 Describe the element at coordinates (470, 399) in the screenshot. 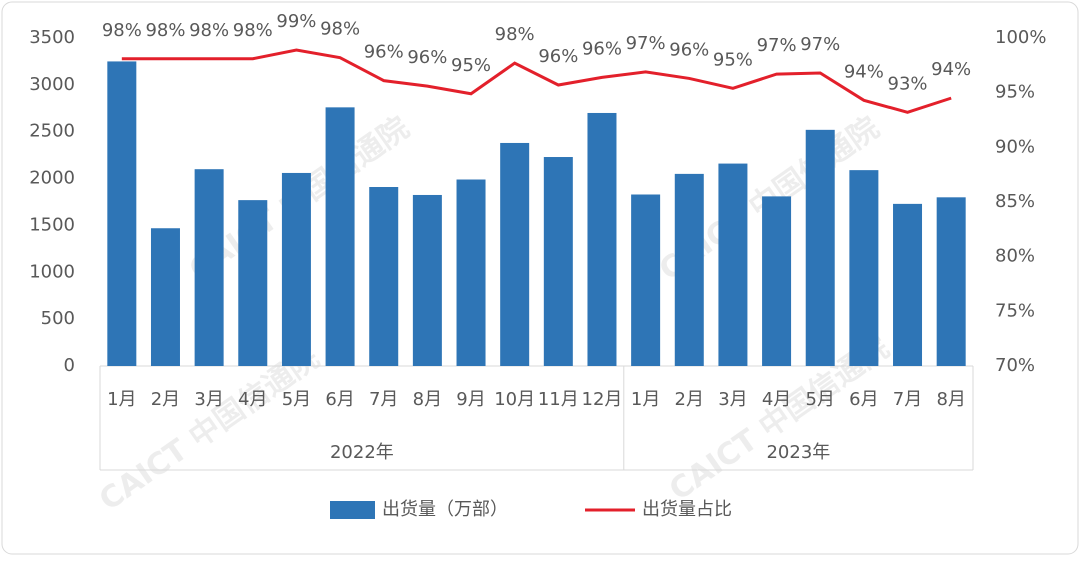

I see `x-tick-label: 9月` at that location.